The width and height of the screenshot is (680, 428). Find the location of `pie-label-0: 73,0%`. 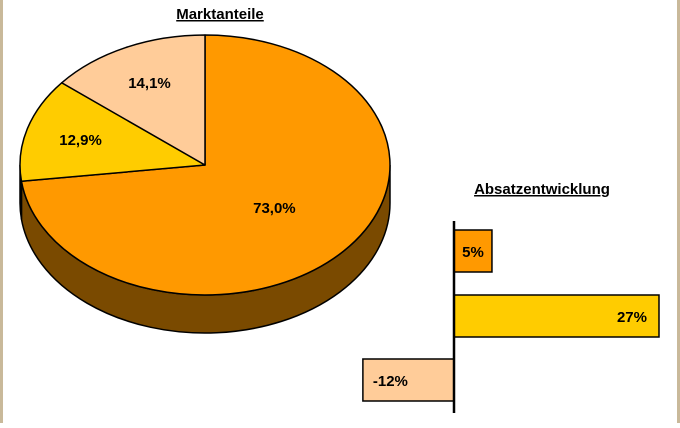

pie-label-0: 73,0% is located at coordinates (274, 208).